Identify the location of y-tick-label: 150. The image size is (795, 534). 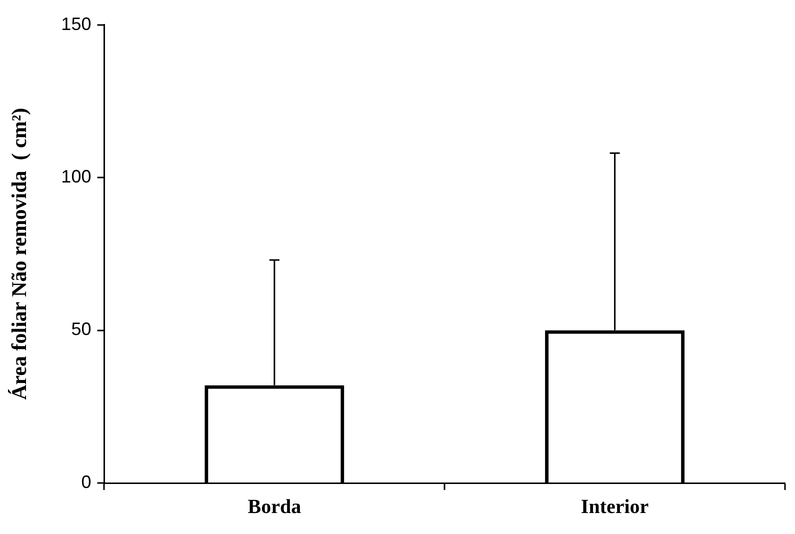
(76, 24).